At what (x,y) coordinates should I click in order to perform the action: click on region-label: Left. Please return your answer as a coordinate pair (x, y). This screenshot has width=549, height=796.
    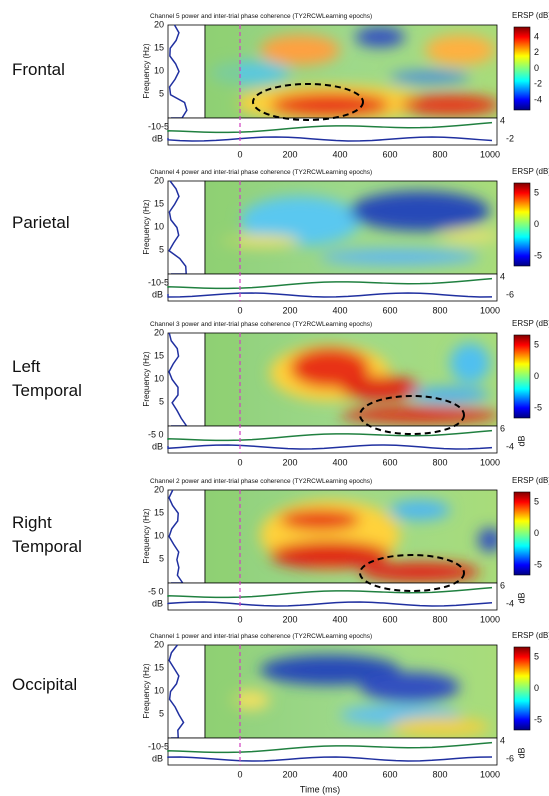
    Looking at the image, I should click on (26, 366).